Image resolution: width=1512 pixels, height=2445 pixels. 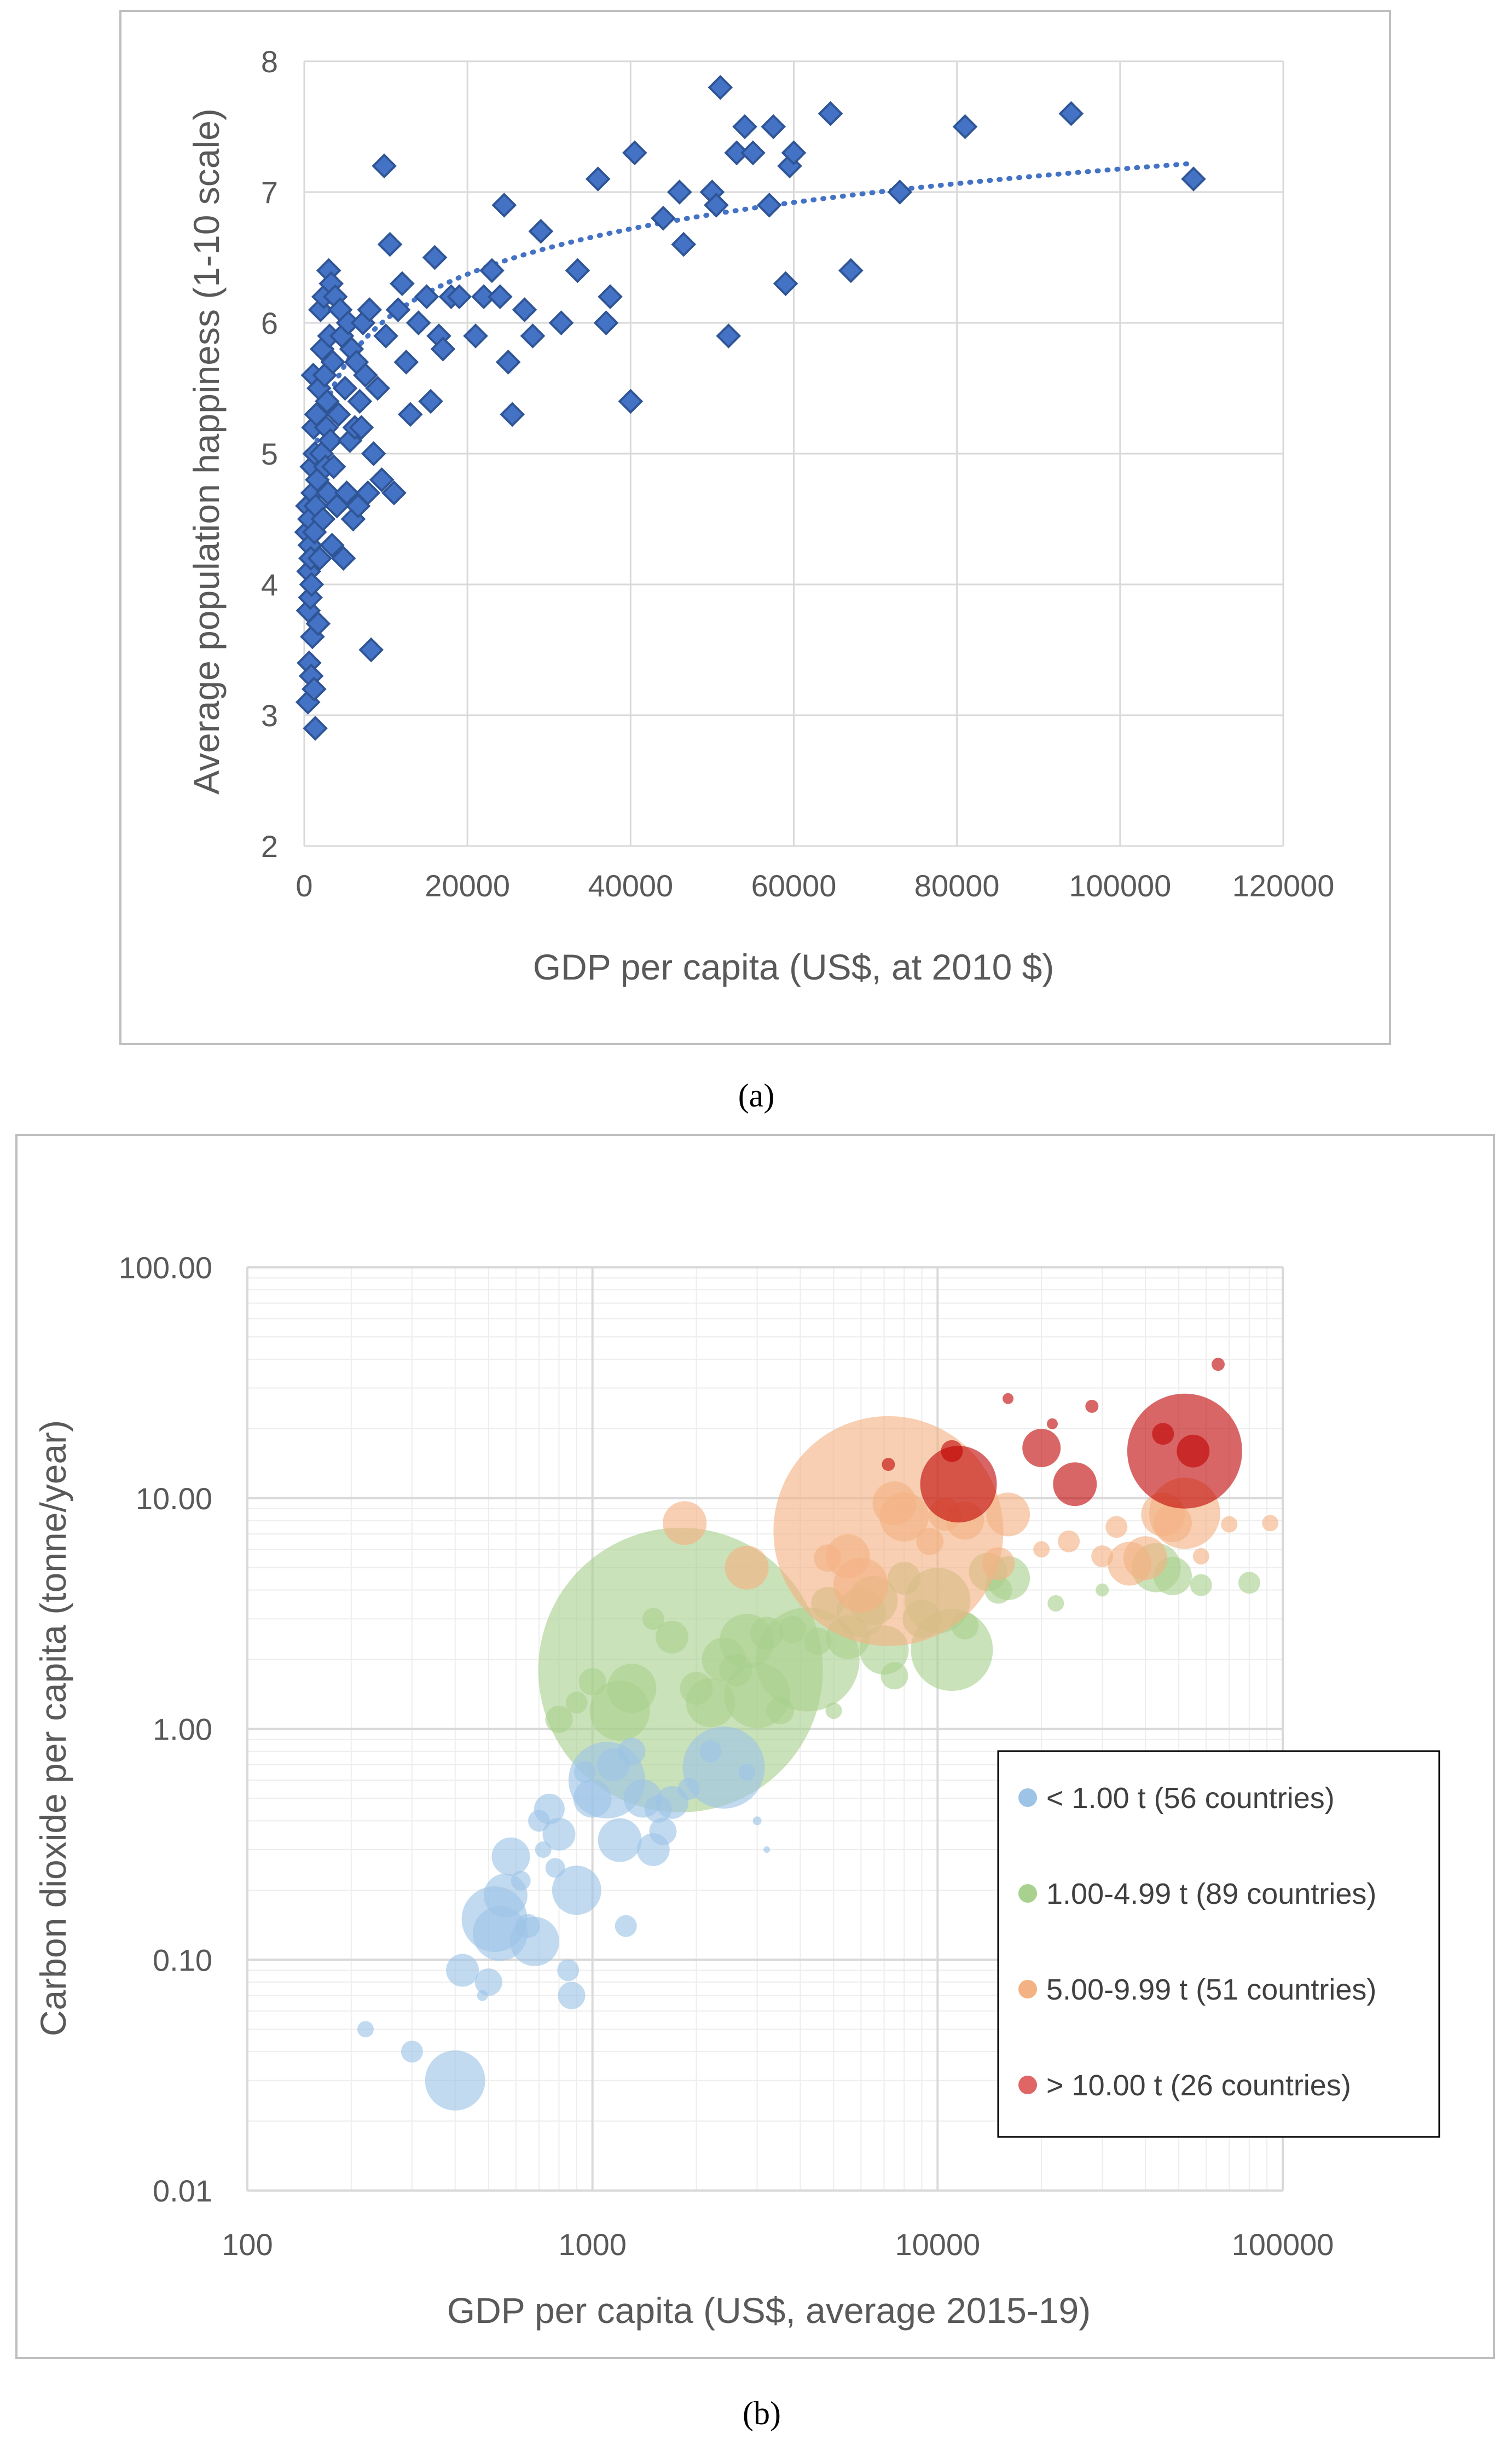 What do you see at coordinates (182, 1729) in the screenshot?
I see `chart-b-y-tick-label: 1.00` at bounding box center [182, 1729].